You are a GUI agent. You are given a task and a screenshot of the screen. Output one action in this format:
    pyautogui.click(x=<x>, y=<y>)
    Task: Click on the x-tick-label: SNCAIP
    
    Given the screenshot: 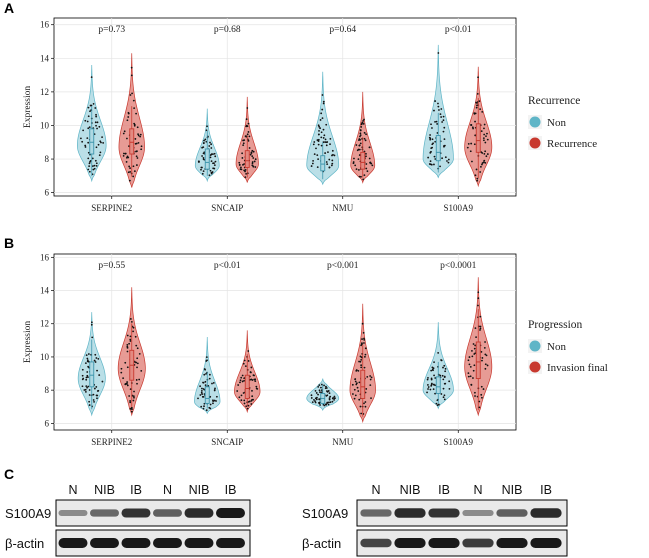 What is the action you would take?
    pyautogui.click(x=227, y=208)
    